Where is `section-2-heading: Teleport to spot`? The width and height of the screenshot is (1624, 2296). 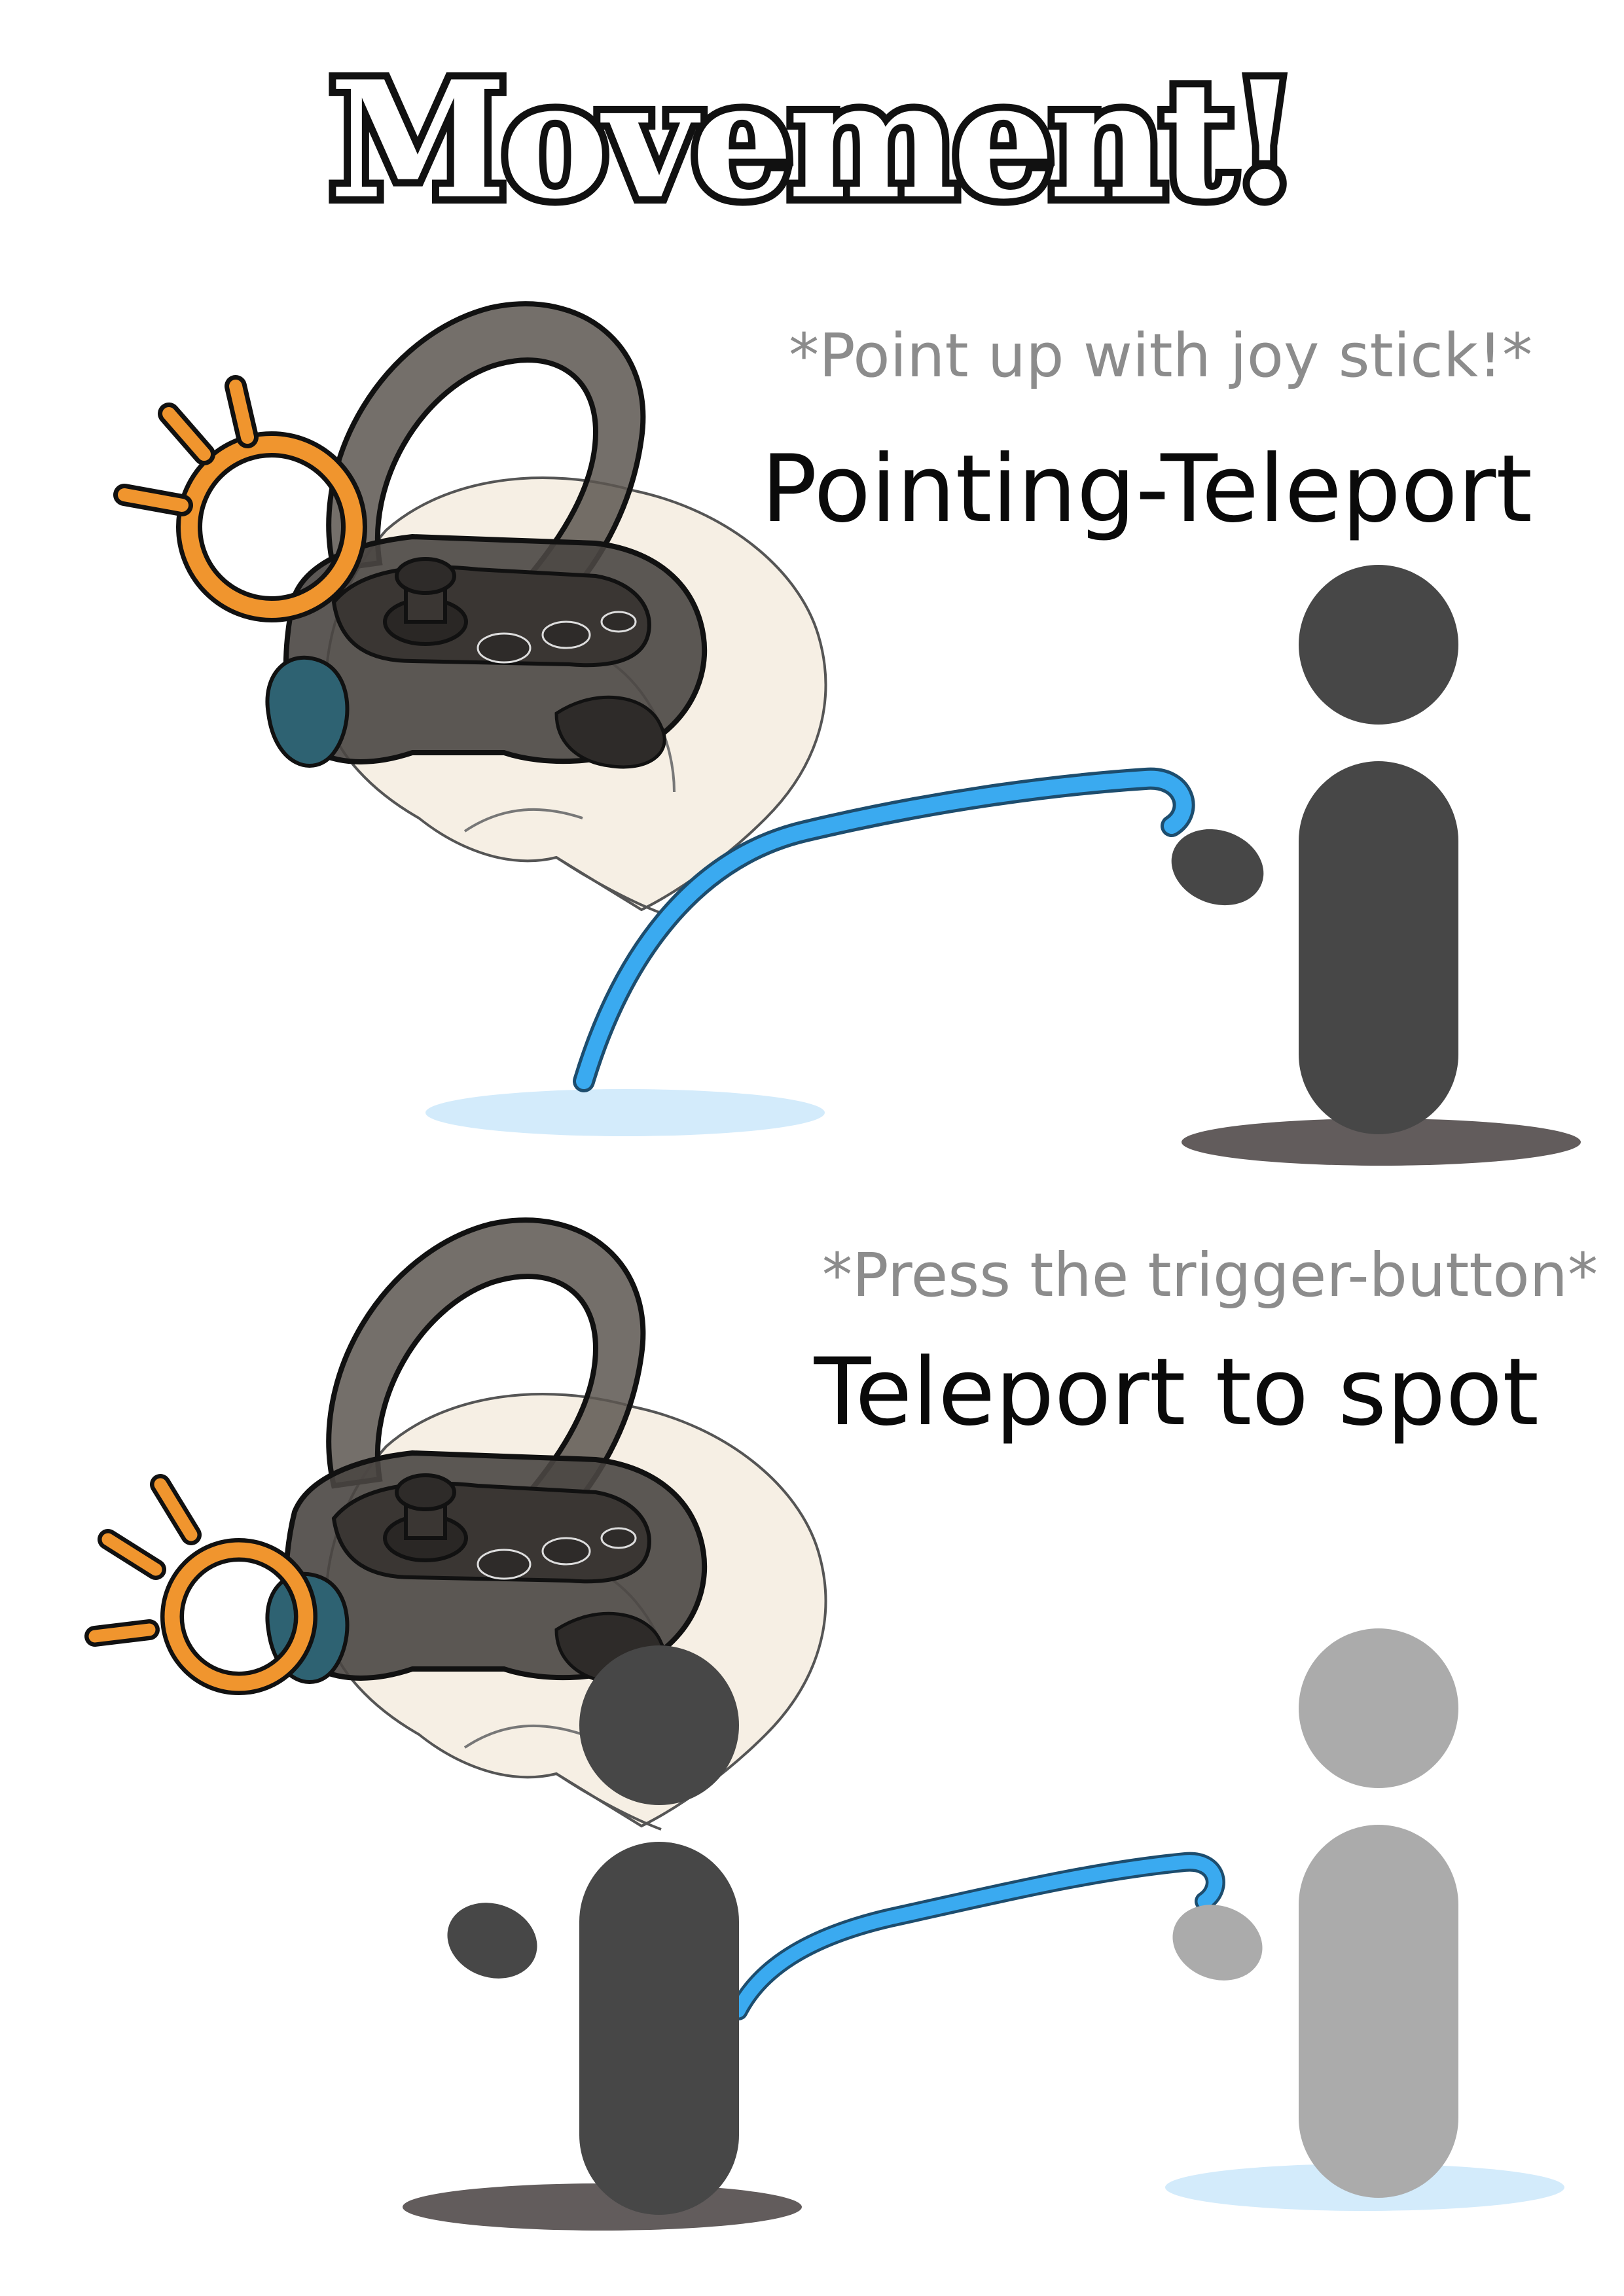
section-2-heading: Teleport to spot is located at coordinates (1176, 1392).